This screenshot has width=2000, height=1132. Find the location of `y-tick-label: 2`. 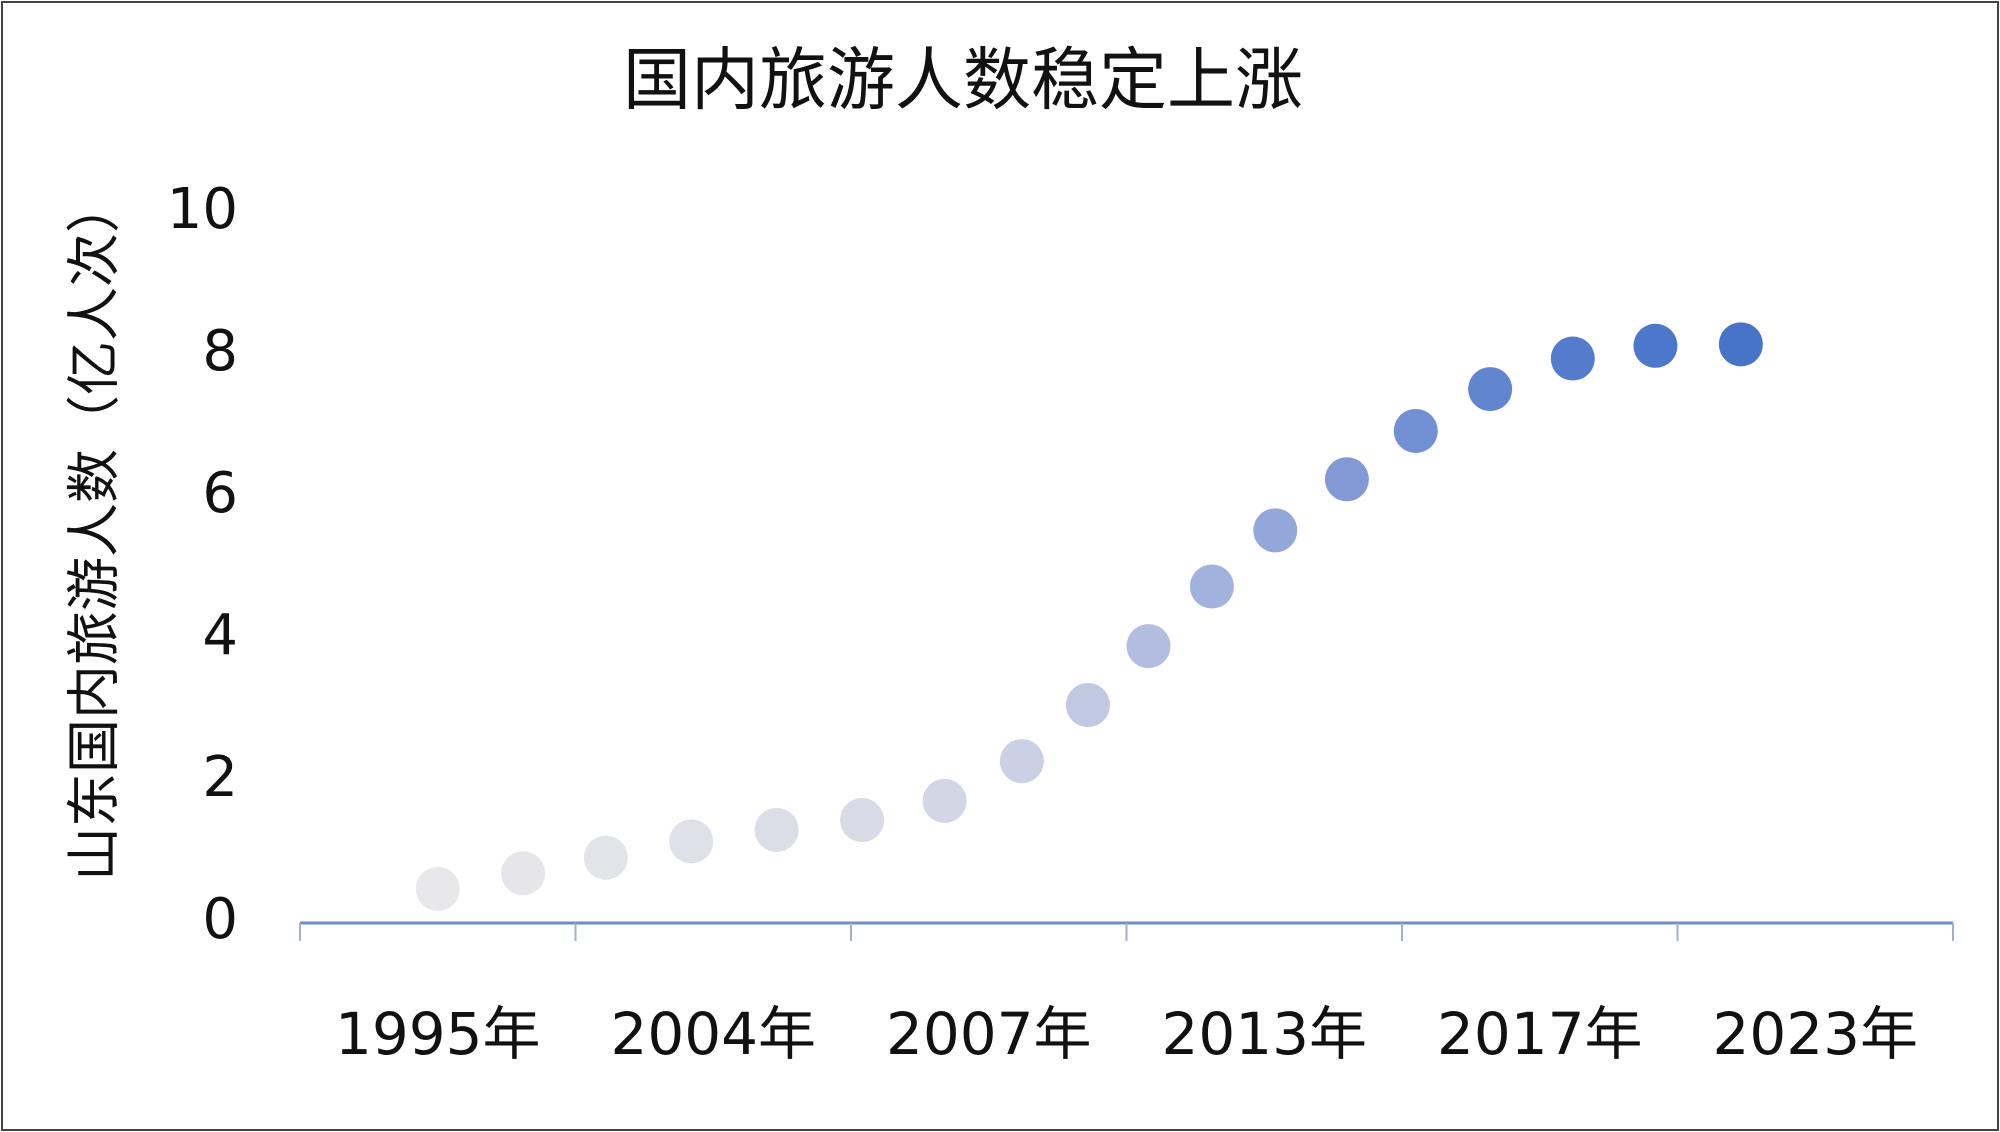

y-tick-label: 2 is located at coordinates (220, 777).